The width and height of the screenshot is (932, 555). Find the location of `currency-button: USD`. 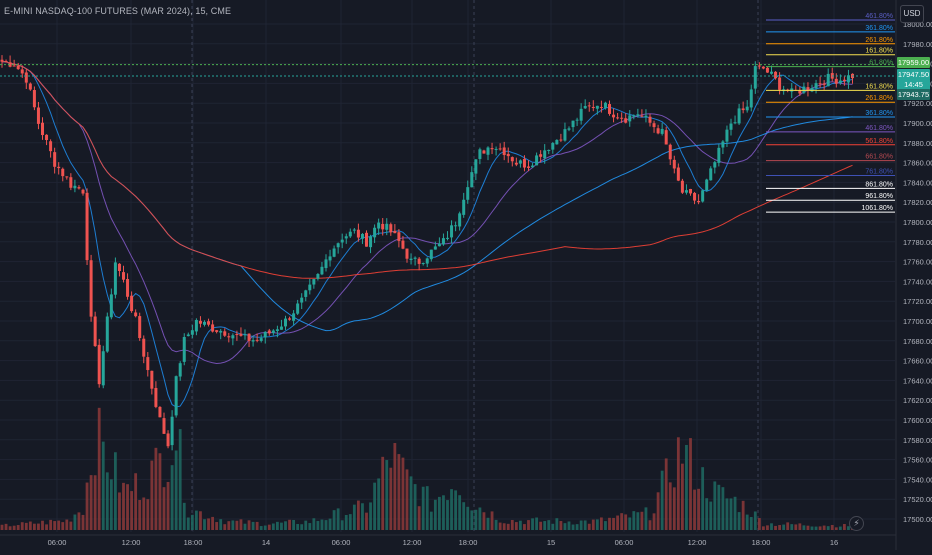

currency-button: USD is located at coordinates (912, 14).